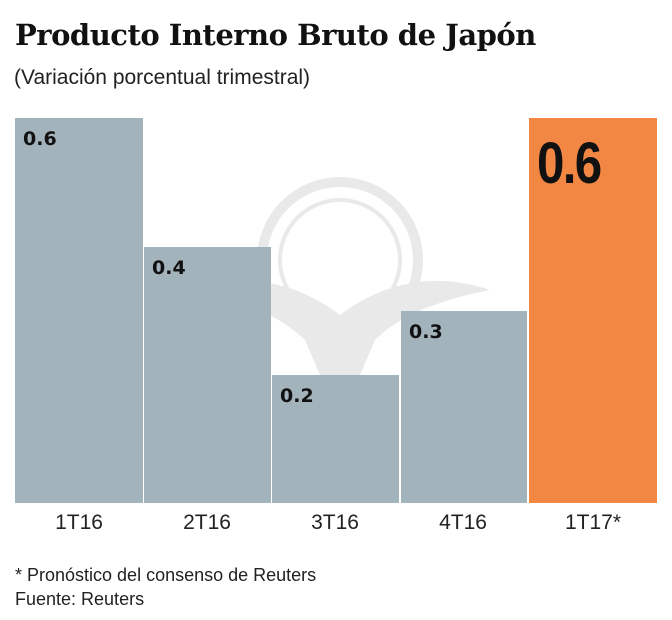 This screenshot has width=672, height=620. I want to click on source-note: Fuente: Reuters, so click(80, 599).